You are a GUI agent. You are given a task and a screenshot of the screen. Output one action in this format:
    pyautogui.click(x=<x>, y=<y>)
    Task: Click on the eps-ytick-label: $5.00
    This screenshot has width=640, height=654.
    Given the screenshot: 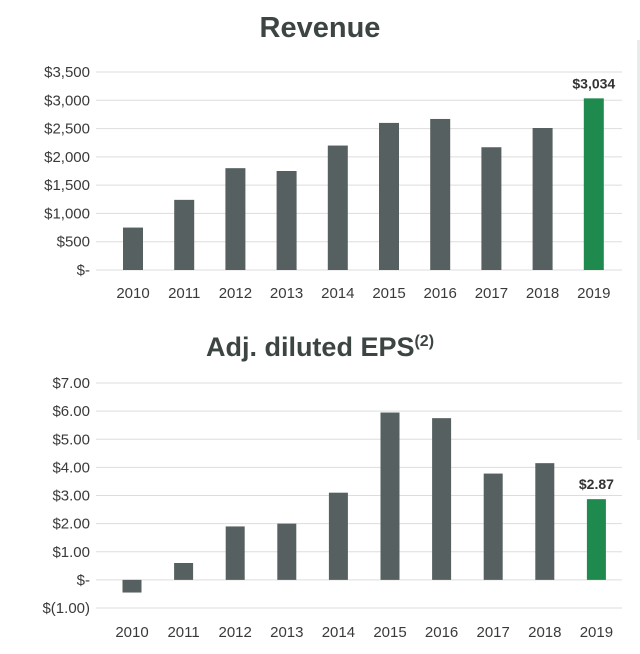 What is the action you would take?
    pyautogui.click(x=71, y=439)
    